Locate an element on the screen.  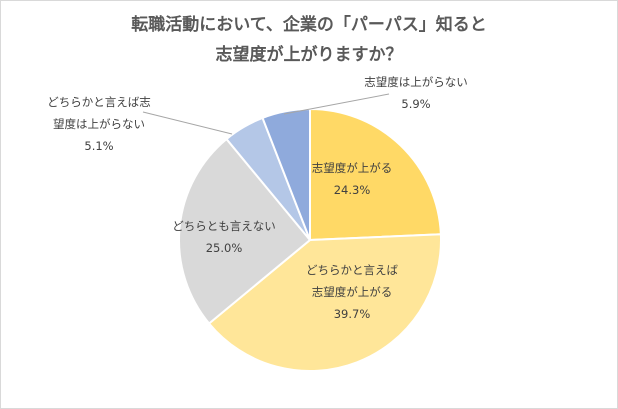
slice-value-1: 24.3% is located at coordinates (352, 190).